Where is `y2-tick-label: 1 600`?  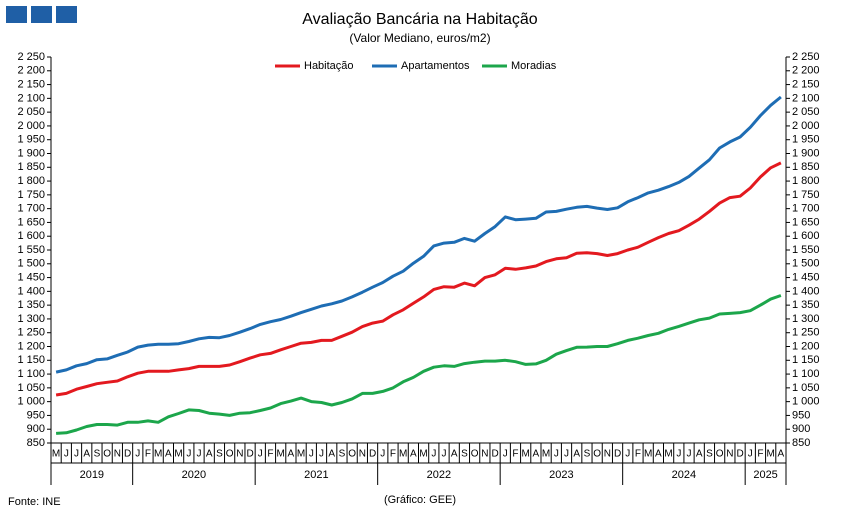
y2-tick-label: 1 600 is located at coordinates (806, 236).